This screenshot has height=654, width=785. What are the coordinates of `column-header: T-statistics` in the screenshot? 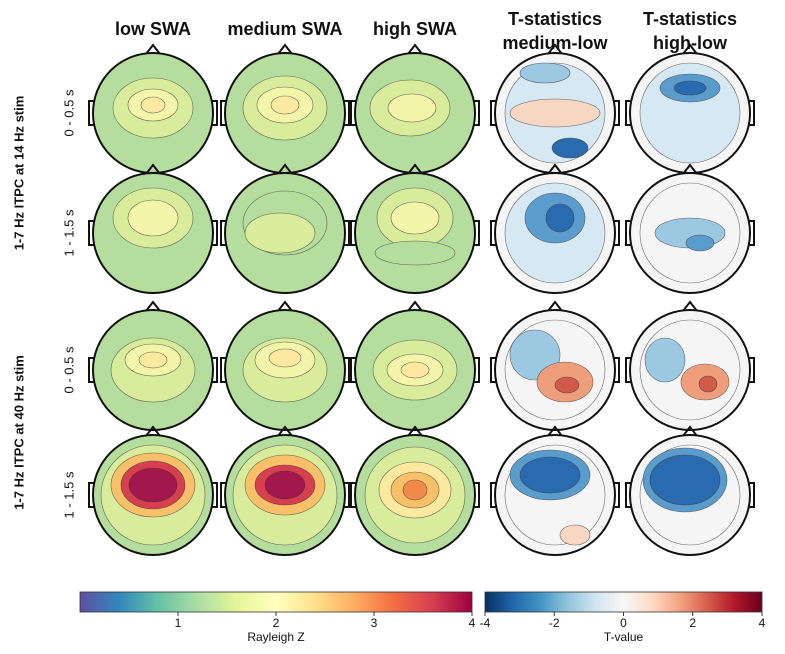 It's located at (690, 19).